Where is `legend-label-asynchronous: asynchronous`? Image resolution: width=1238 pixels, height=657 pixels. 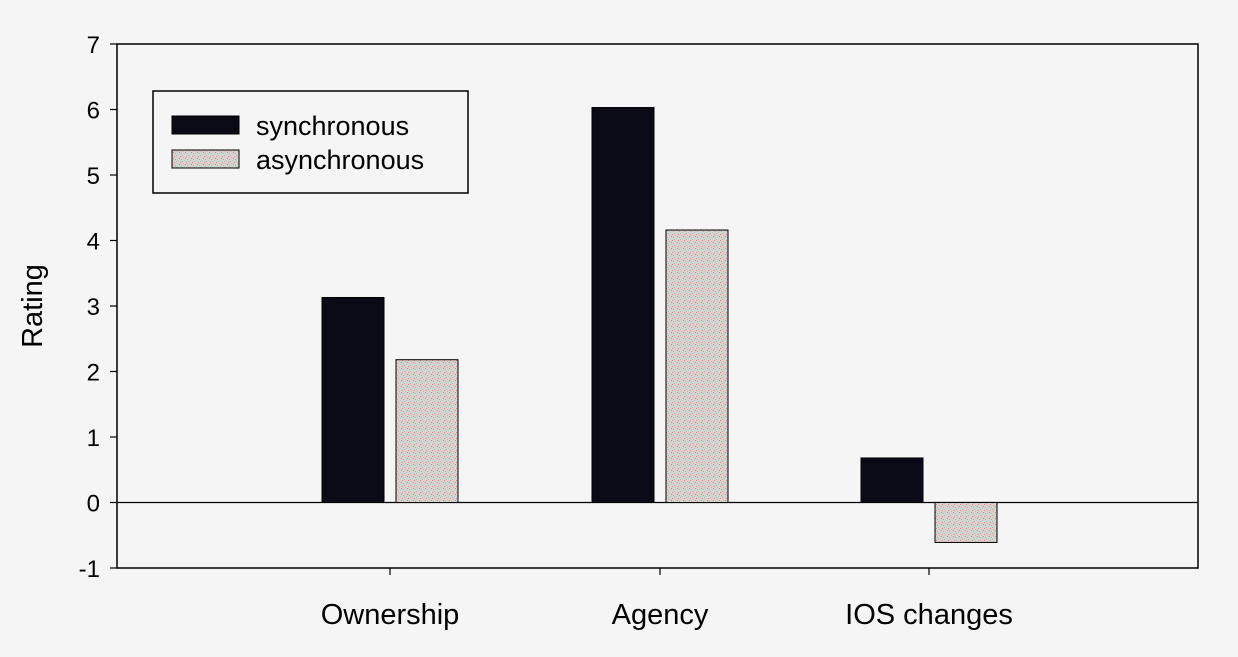 legend-label-asynchronous: asynchronous is located at coordinates (340, 160).